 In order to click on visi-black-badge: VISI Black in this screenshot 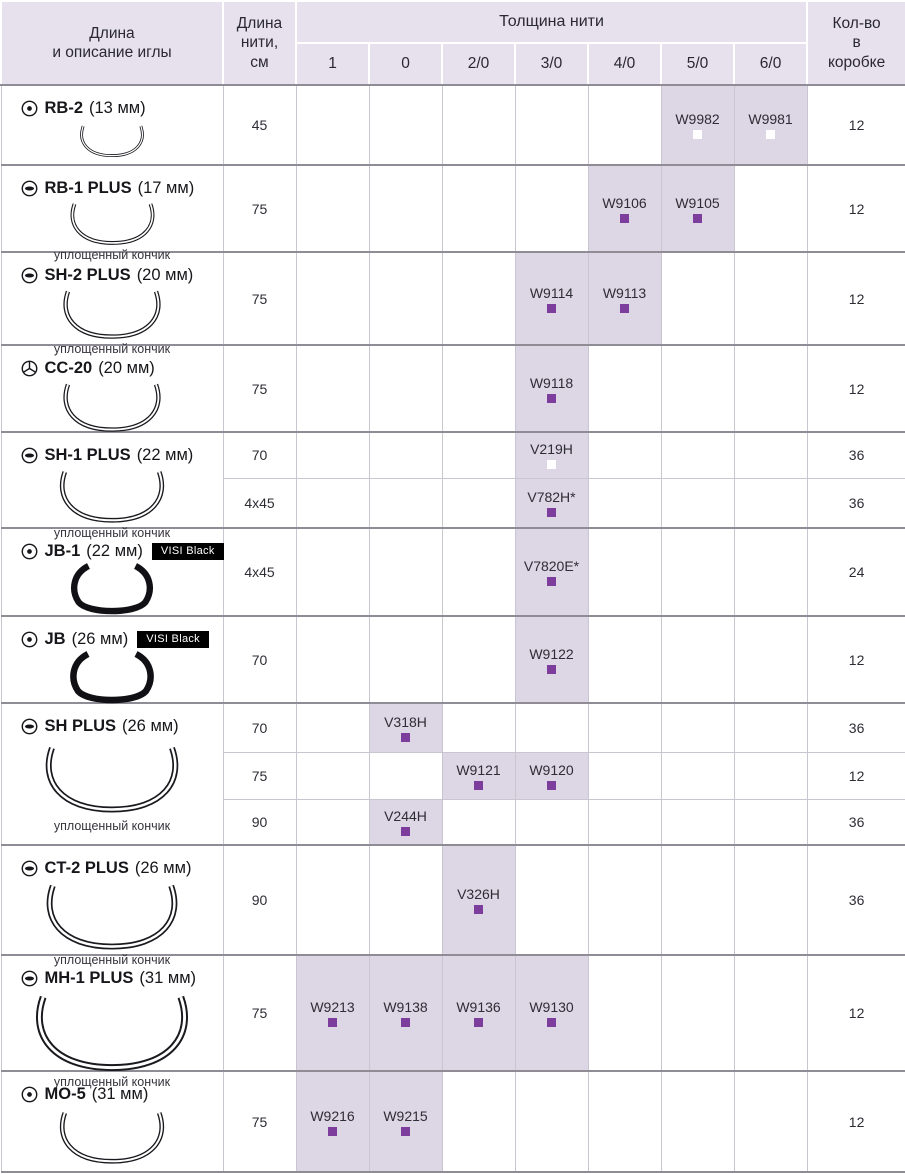, I will do `click(187, 551)`.